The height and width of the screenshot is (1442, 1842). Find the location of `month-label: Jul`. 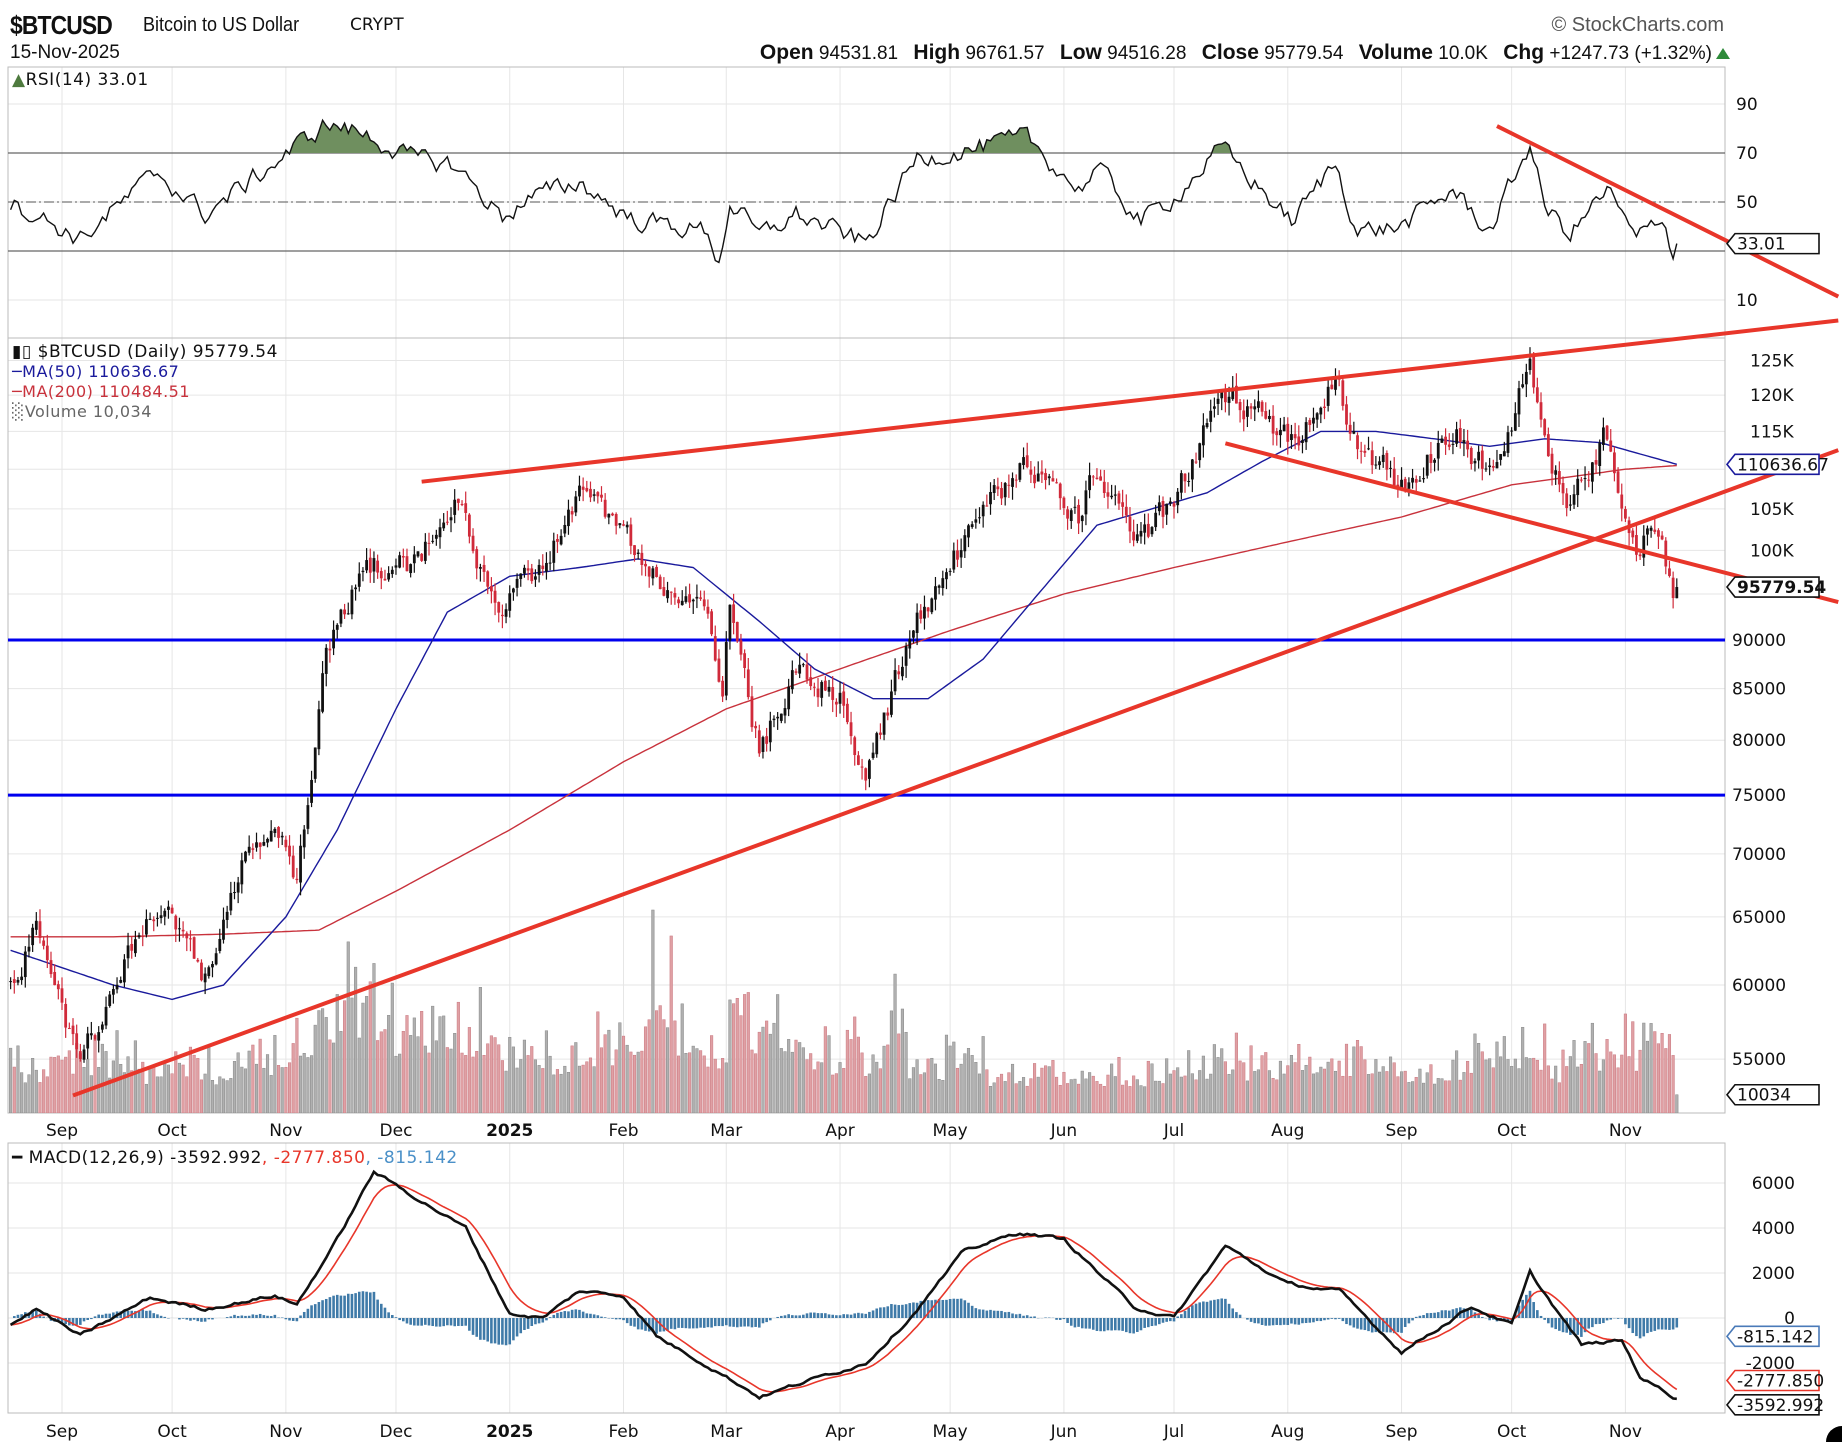

month-label: Jul is located at coordinates (1174, 1131).